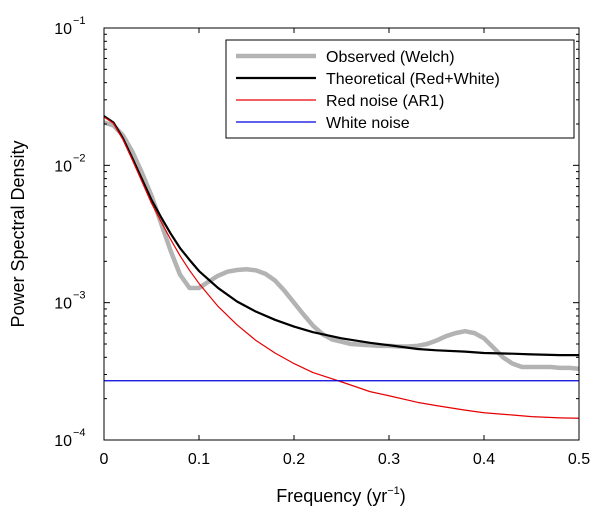 This screenshot has width=598, height=513. What do you see at coordinates (579, 459) in the screenshot?
I see `x-tick-label-5: 0.5` at bounding box center [579, 459].